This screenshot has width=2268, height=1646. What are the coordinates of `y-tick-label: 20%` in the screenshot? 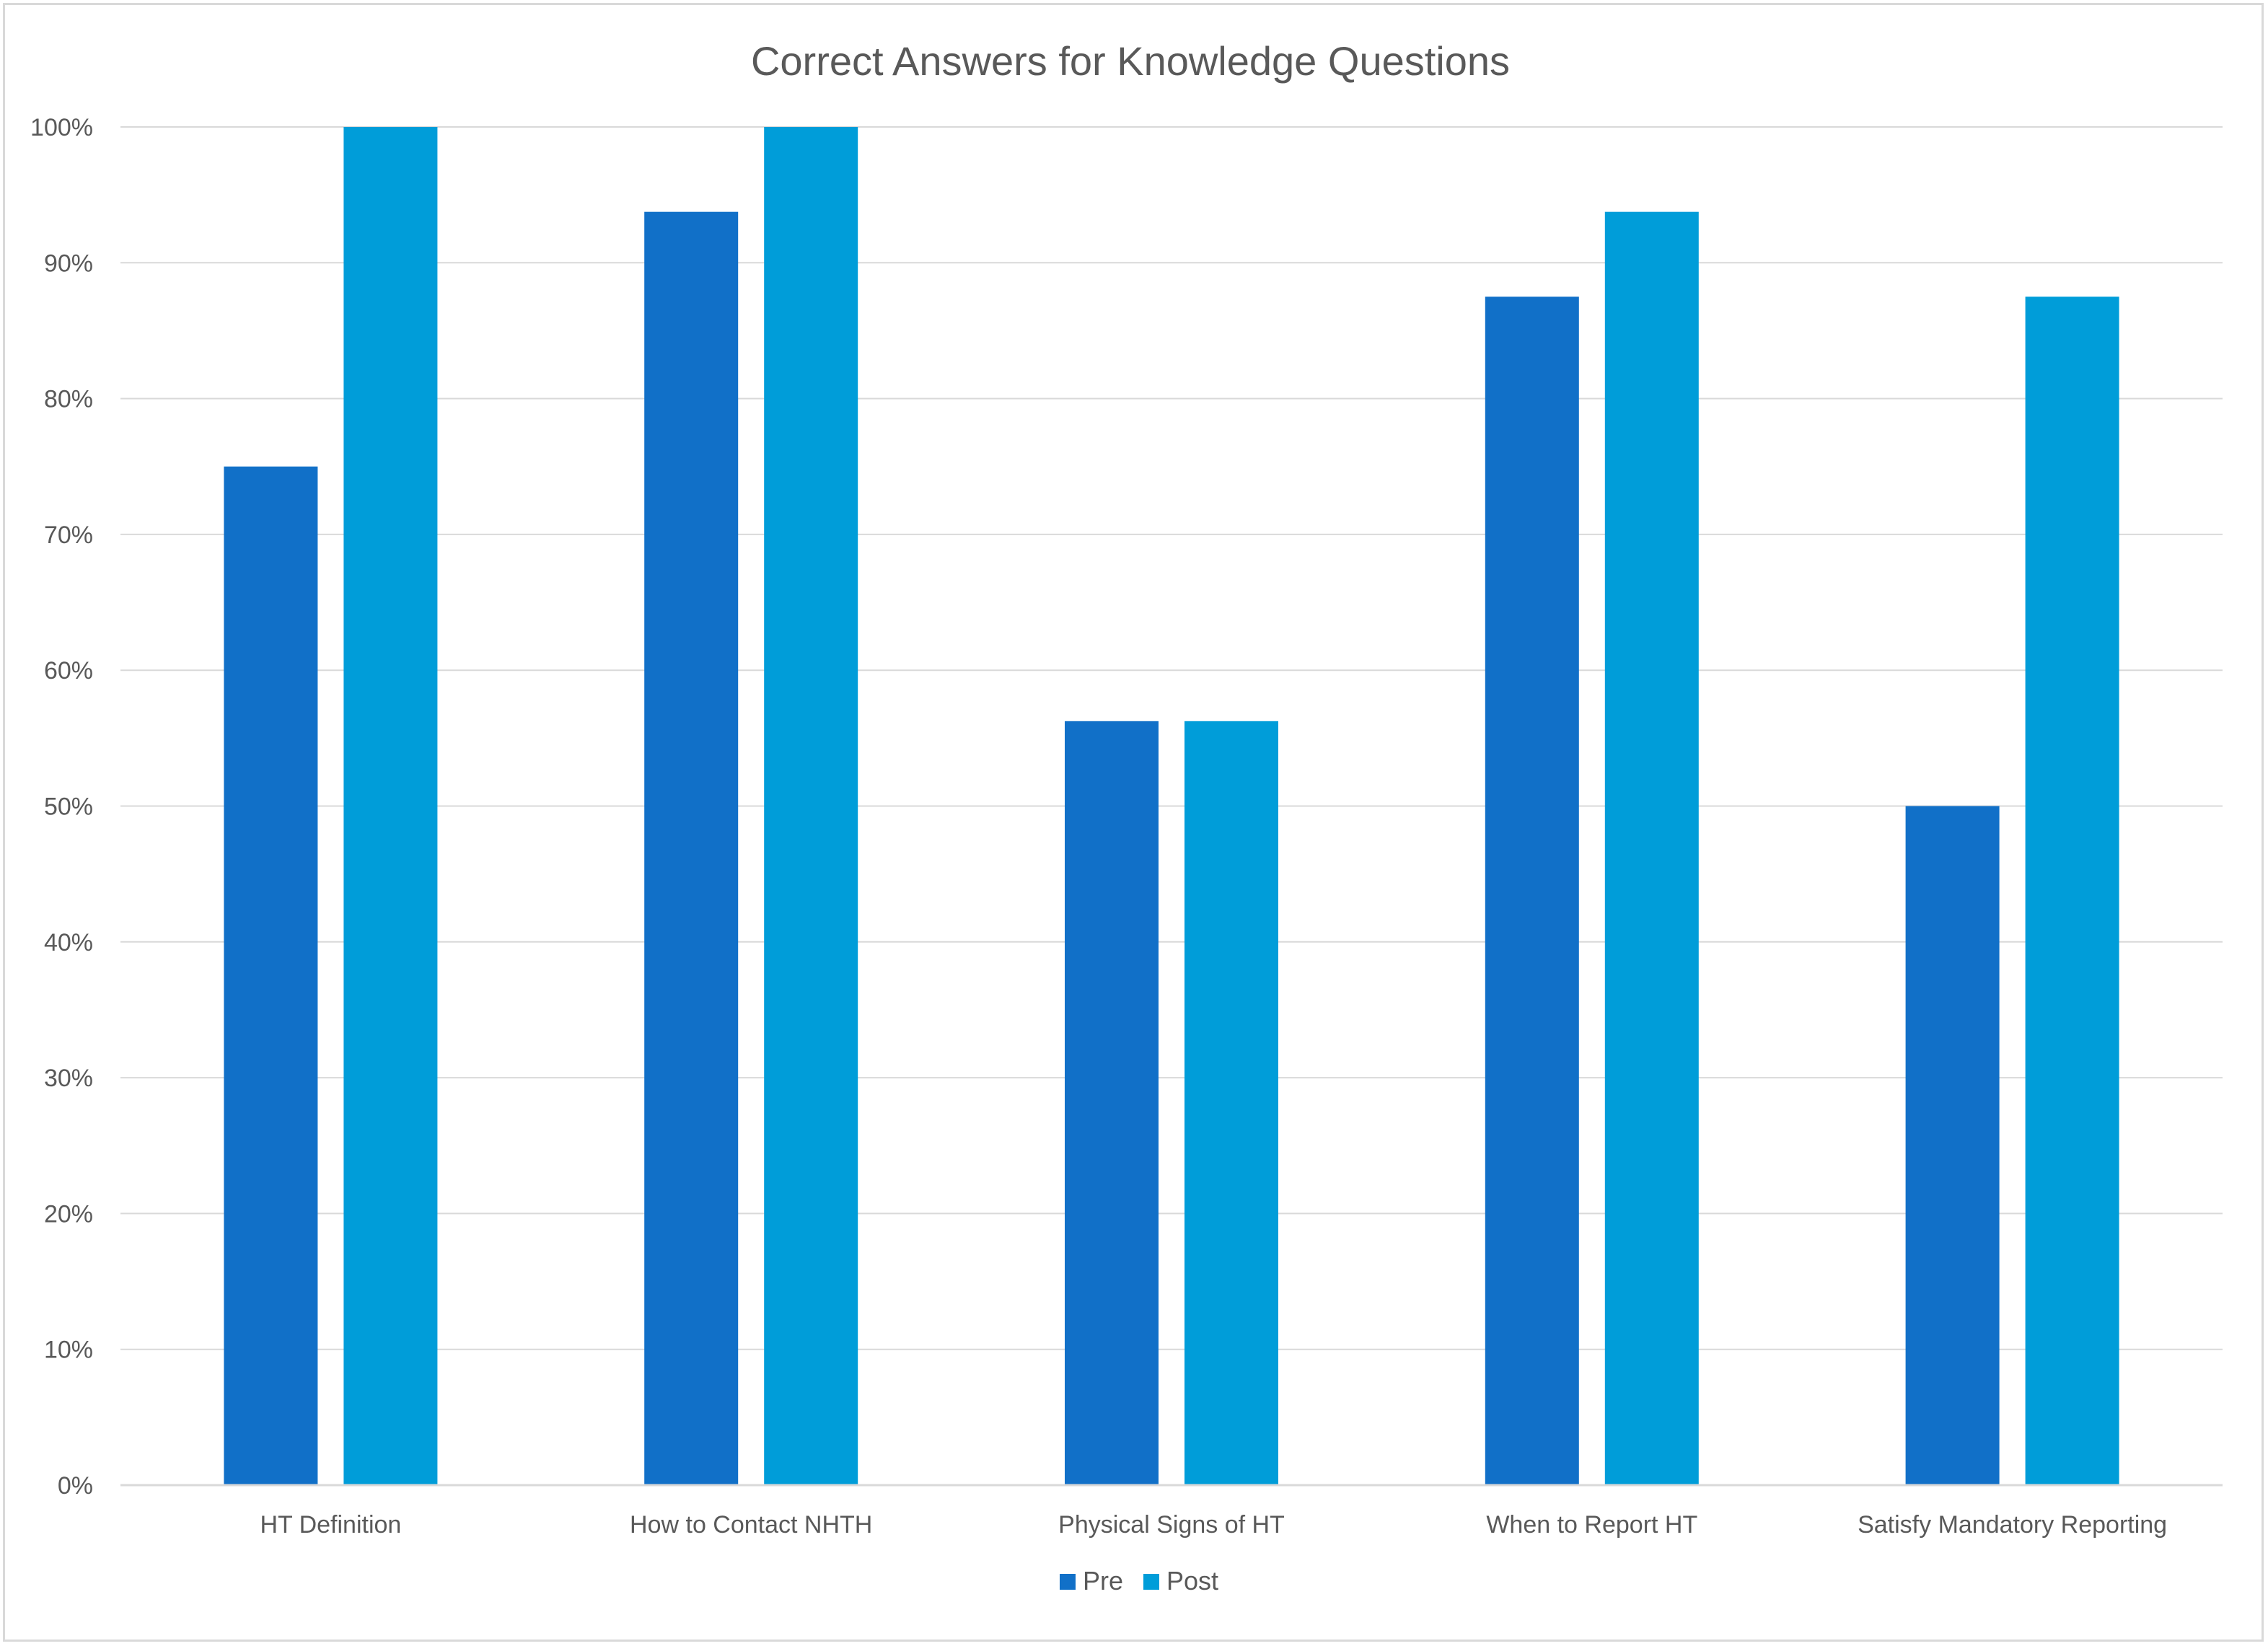 It's located at (68, 1214).